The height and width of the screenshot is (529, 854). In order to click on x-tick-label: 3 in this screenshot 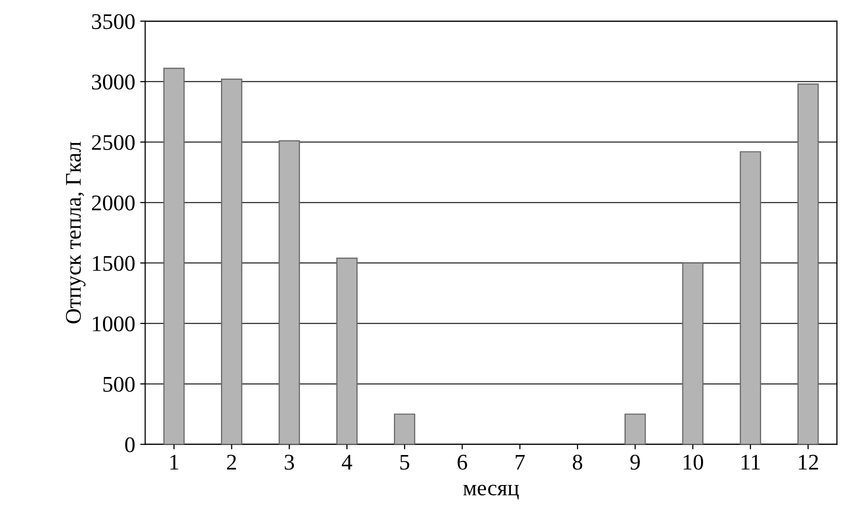, I will do `click(289, 462)`.